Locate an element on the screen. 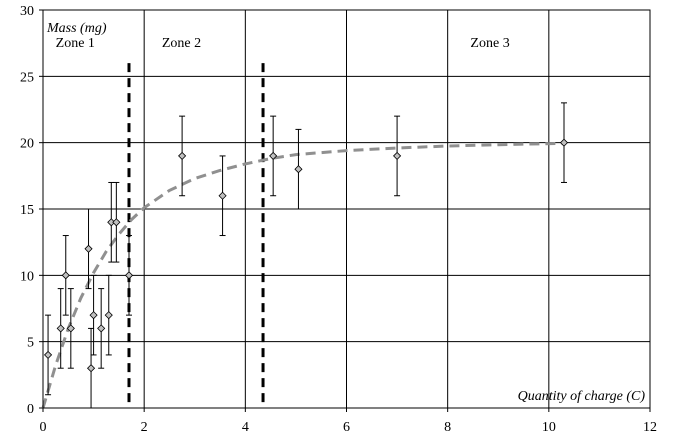  y-tick-label: 30 is located at coordinates (27, 11).